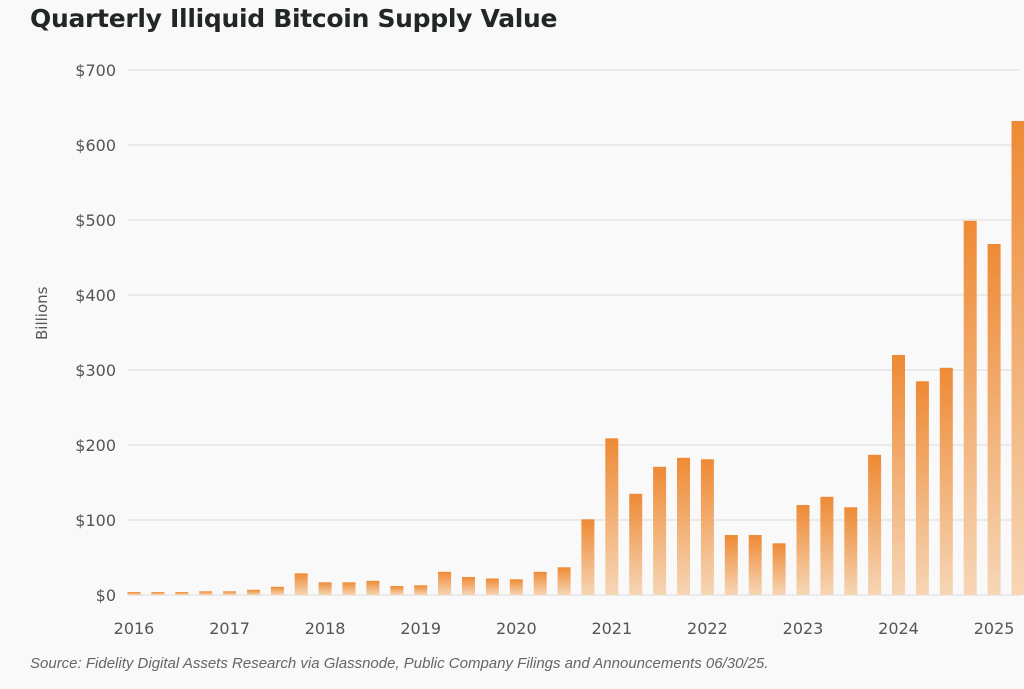  What do you see at coordinates (636, 544) in the screenshot?
I see `bar-2021-q2` at bounding box center [636, 544].